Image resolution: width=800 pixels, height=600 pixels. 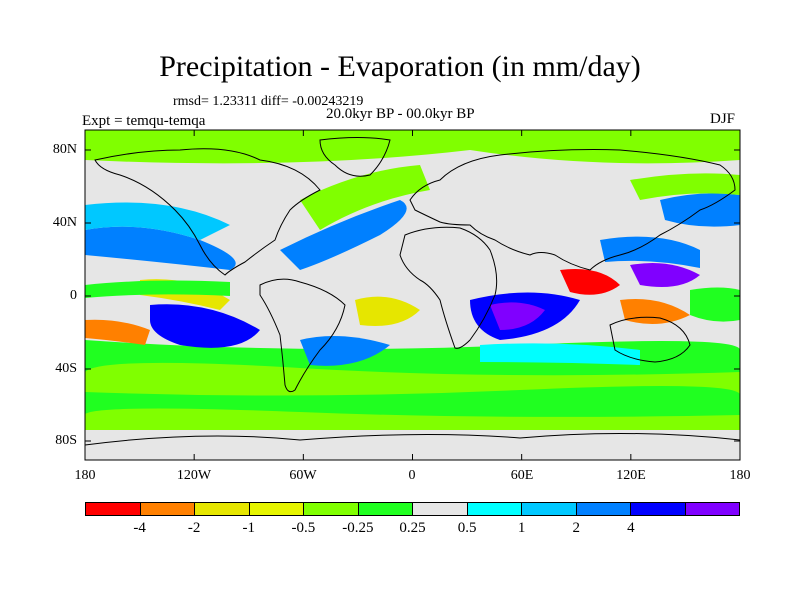 I want to click on coast-africa, so click(x=448, y=287).